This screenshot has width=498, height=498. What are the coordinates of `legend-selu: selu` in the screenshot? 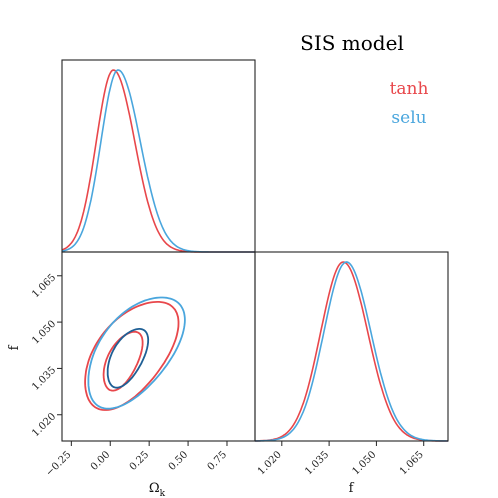 It's located at (408, 118).